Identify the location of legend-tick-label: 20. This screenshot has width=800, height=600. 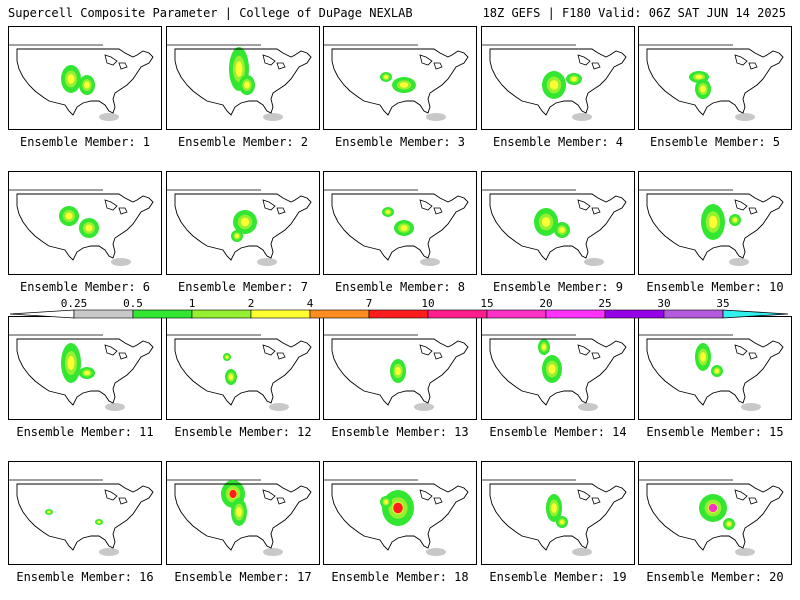
(545, 303).